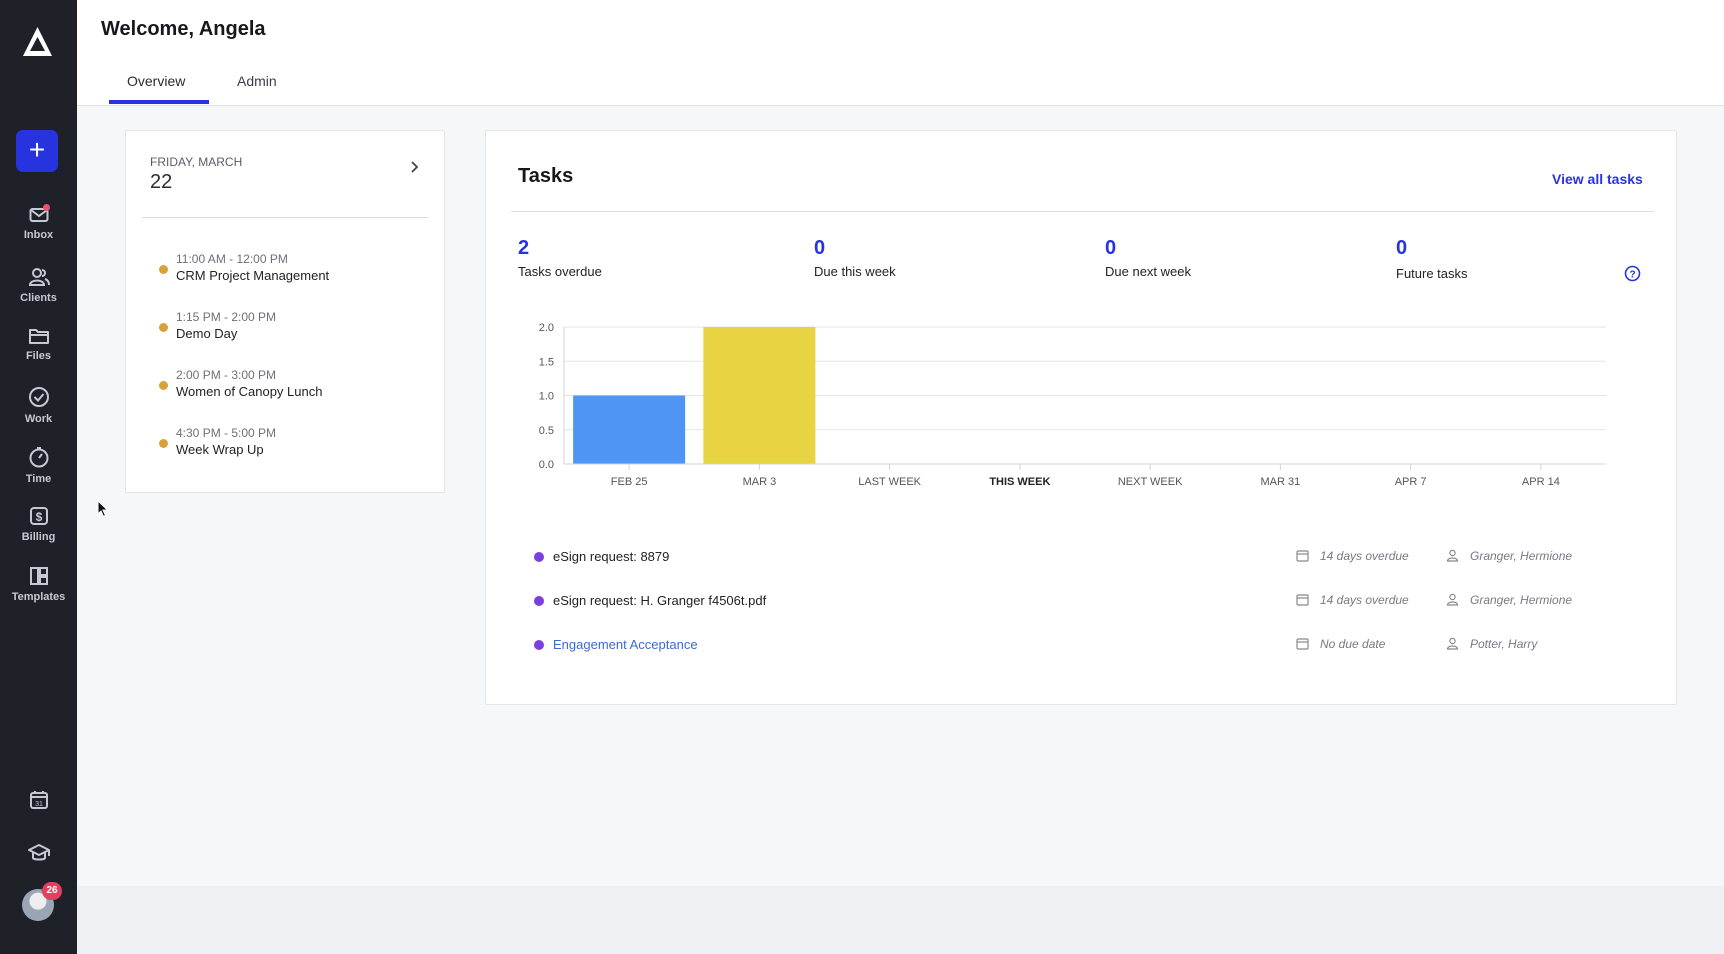  I want to click on sidebar-item-inbox: Inbox, so click(38, 222).